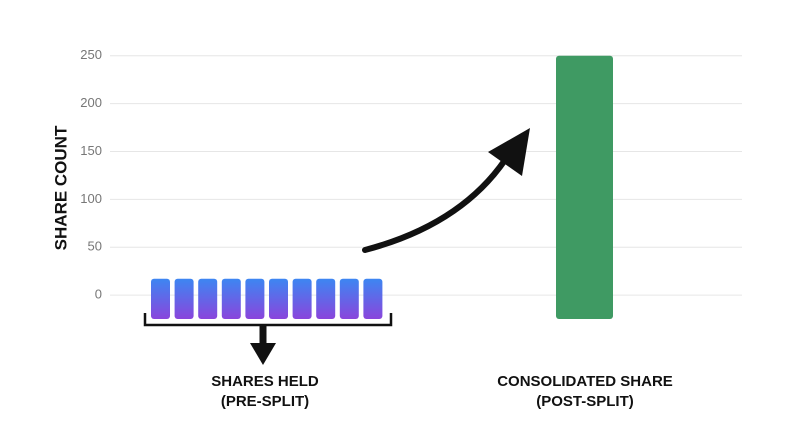 This screenshot has height=447, width=800. I want to click on curved-arrow-head, so click(509, 152).